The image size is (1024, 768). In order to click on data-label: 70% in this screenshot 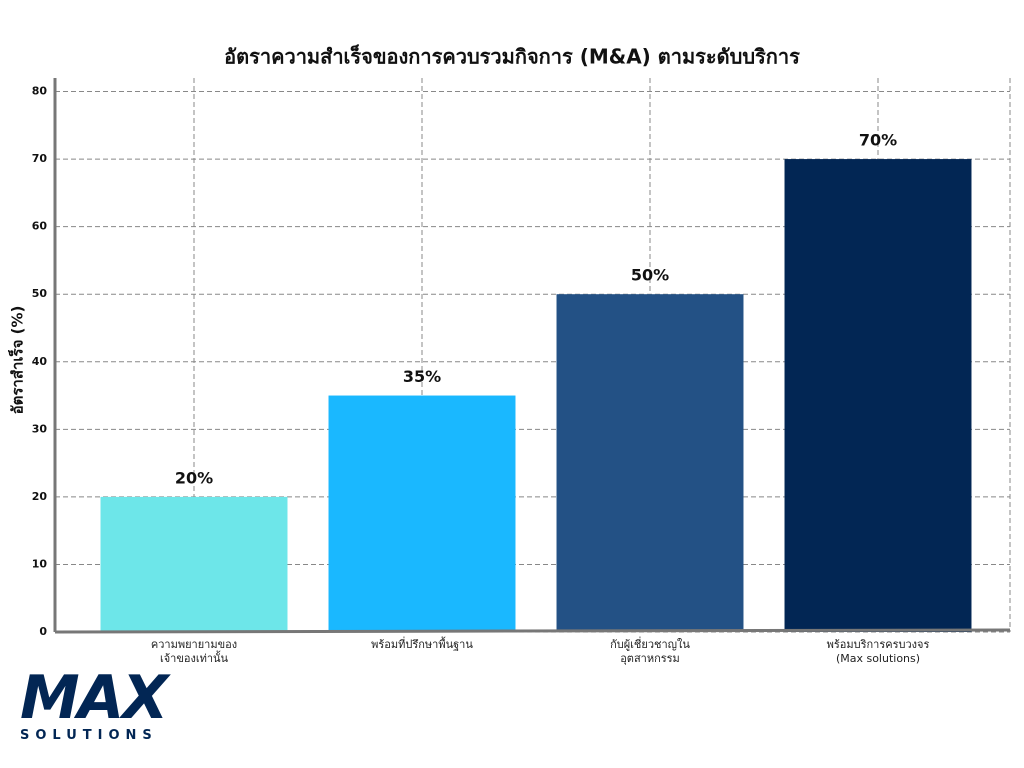, I will do `click(878, 140)`.